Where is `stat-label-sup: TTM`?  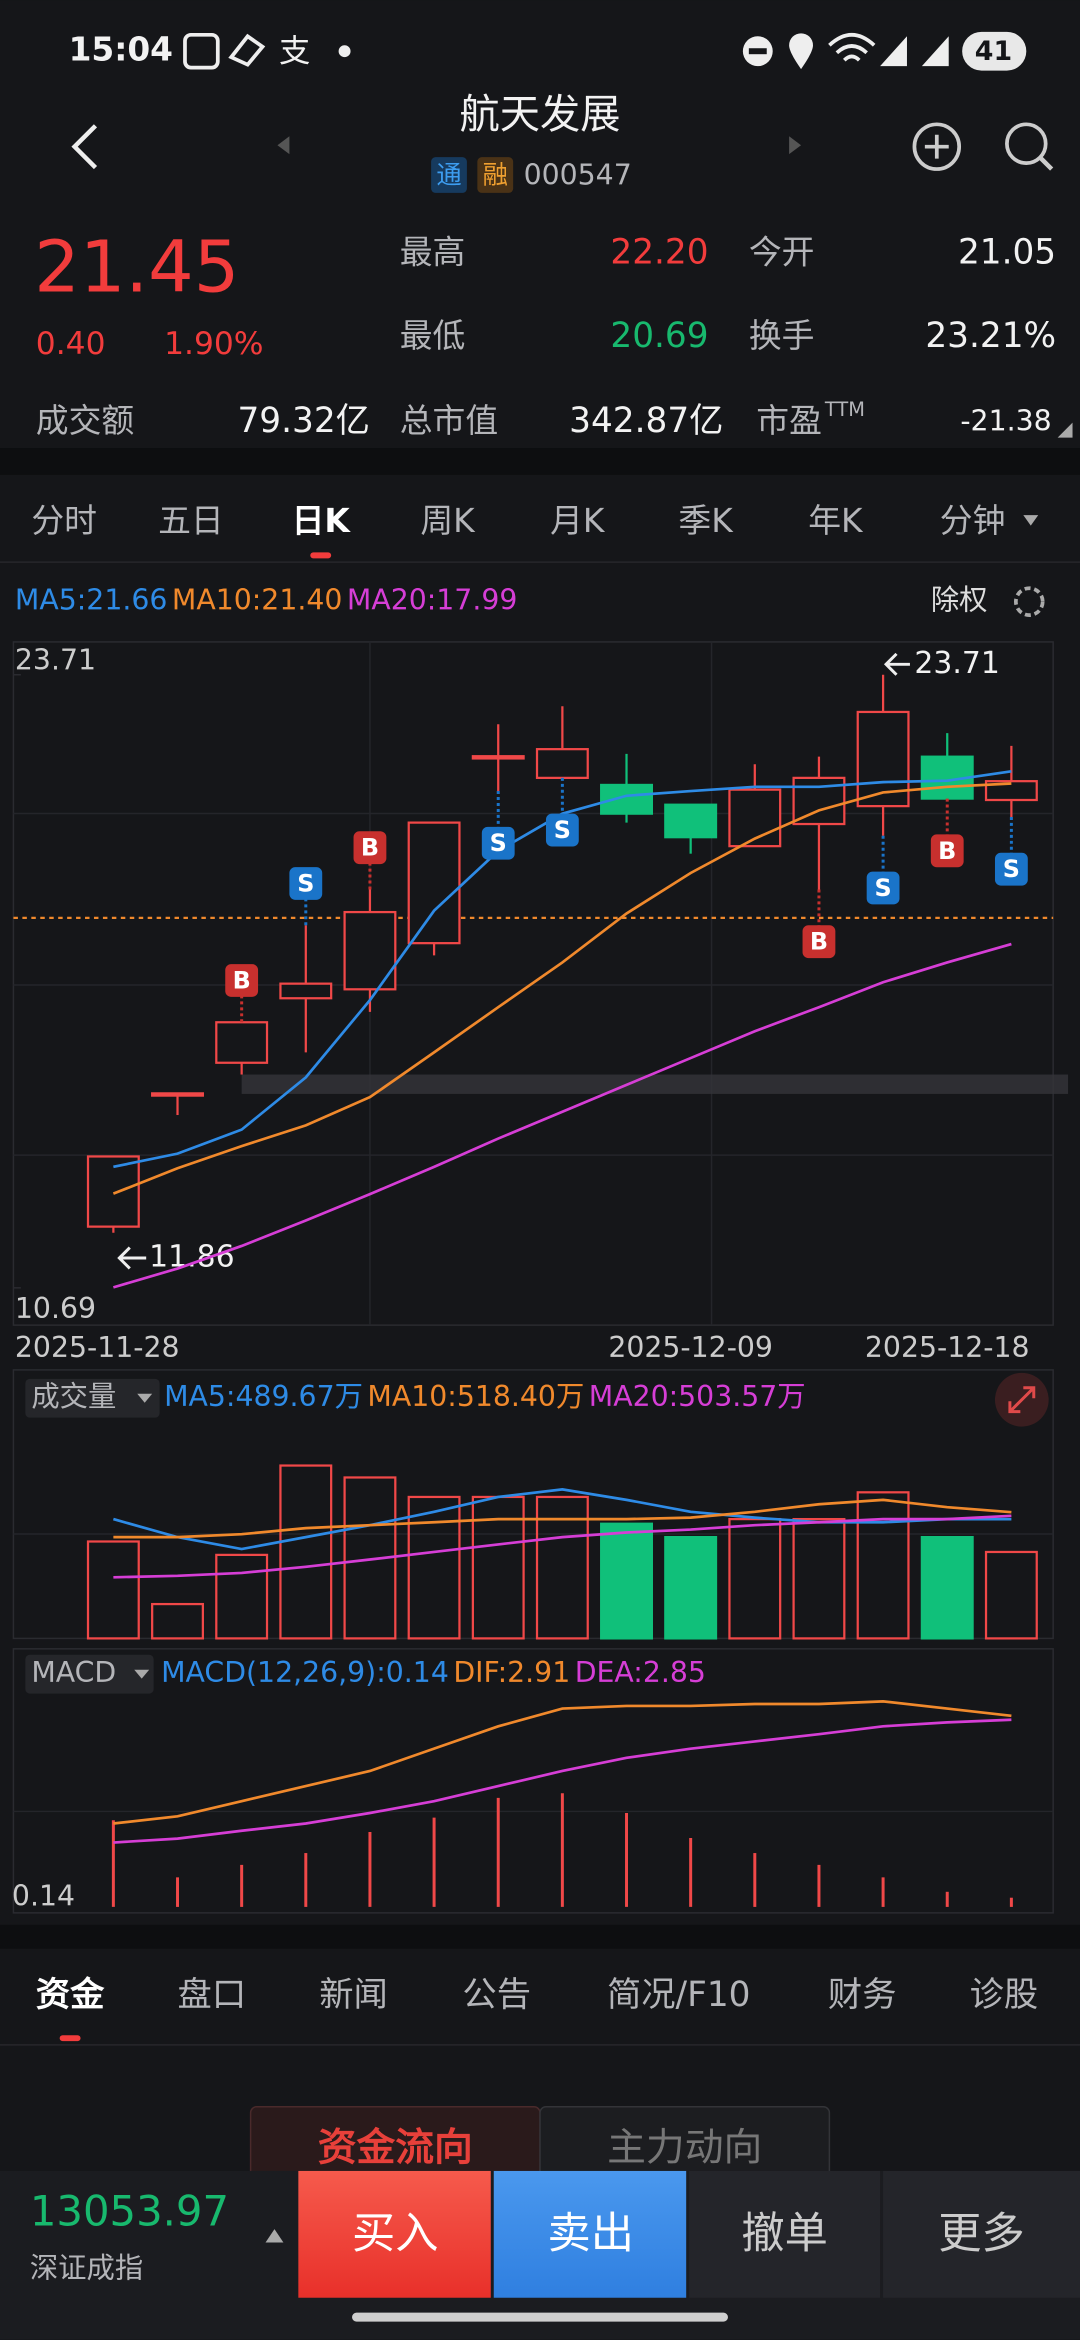 stat-label-sup: TTM is located at coordinates (844, 409).